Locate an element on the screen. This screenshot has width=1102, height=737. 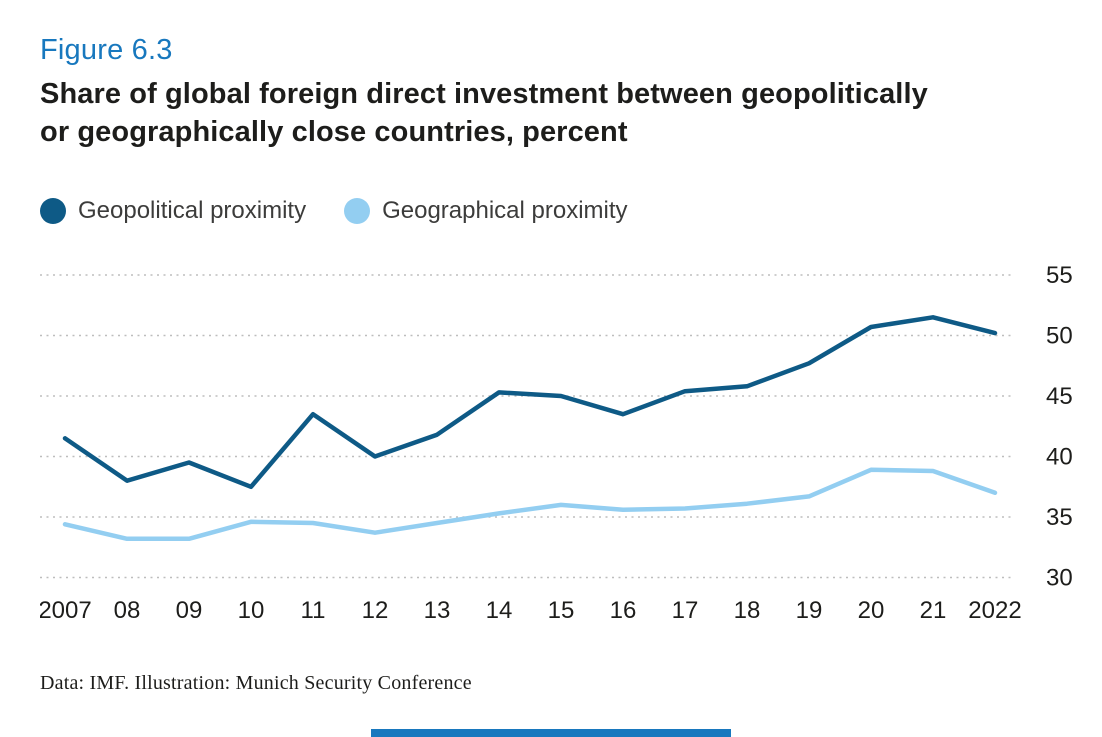
legend-label-geopolitical: Geopolitical proximity is located at coordinates (192, 210).